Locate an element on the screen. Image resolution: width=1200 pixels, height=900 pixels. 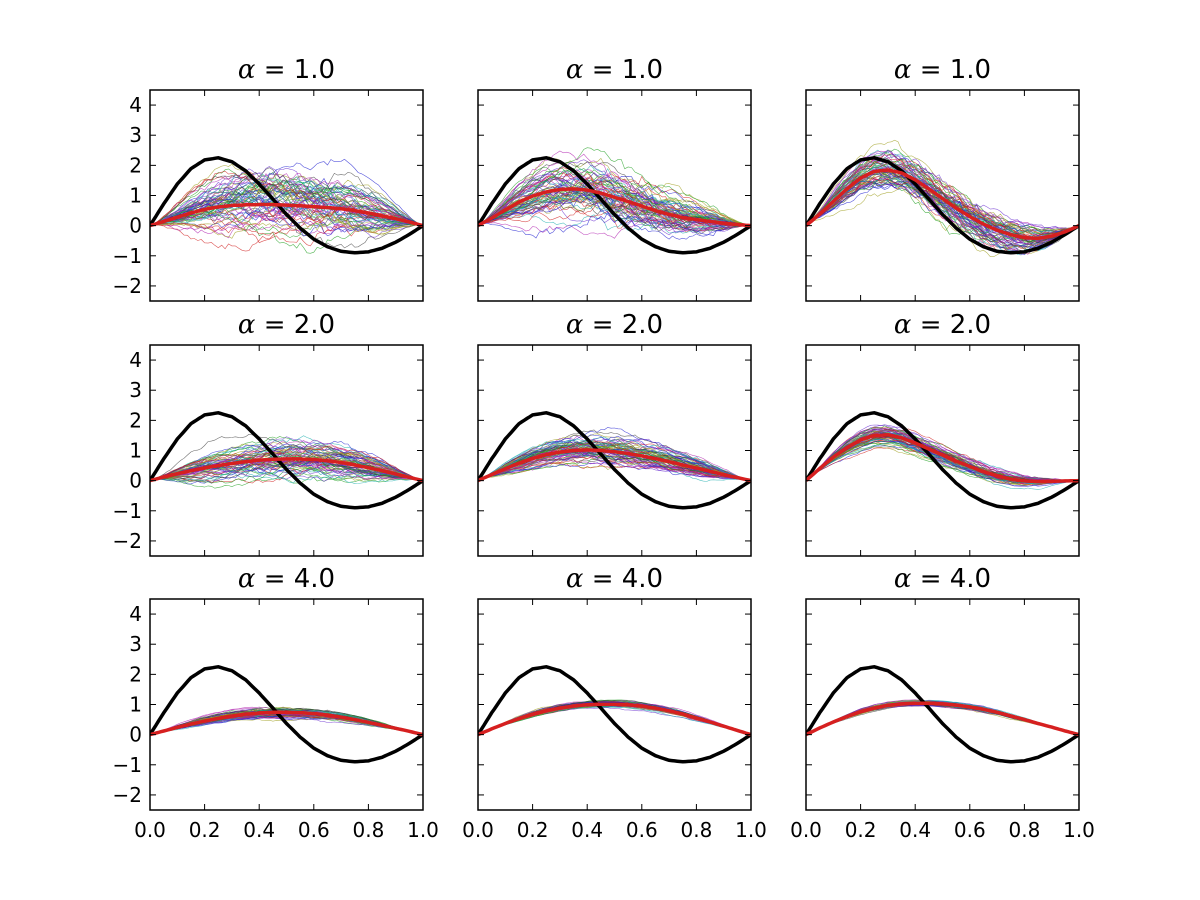
x-tick-label: 0.4 is located at coordinates (587, 830).